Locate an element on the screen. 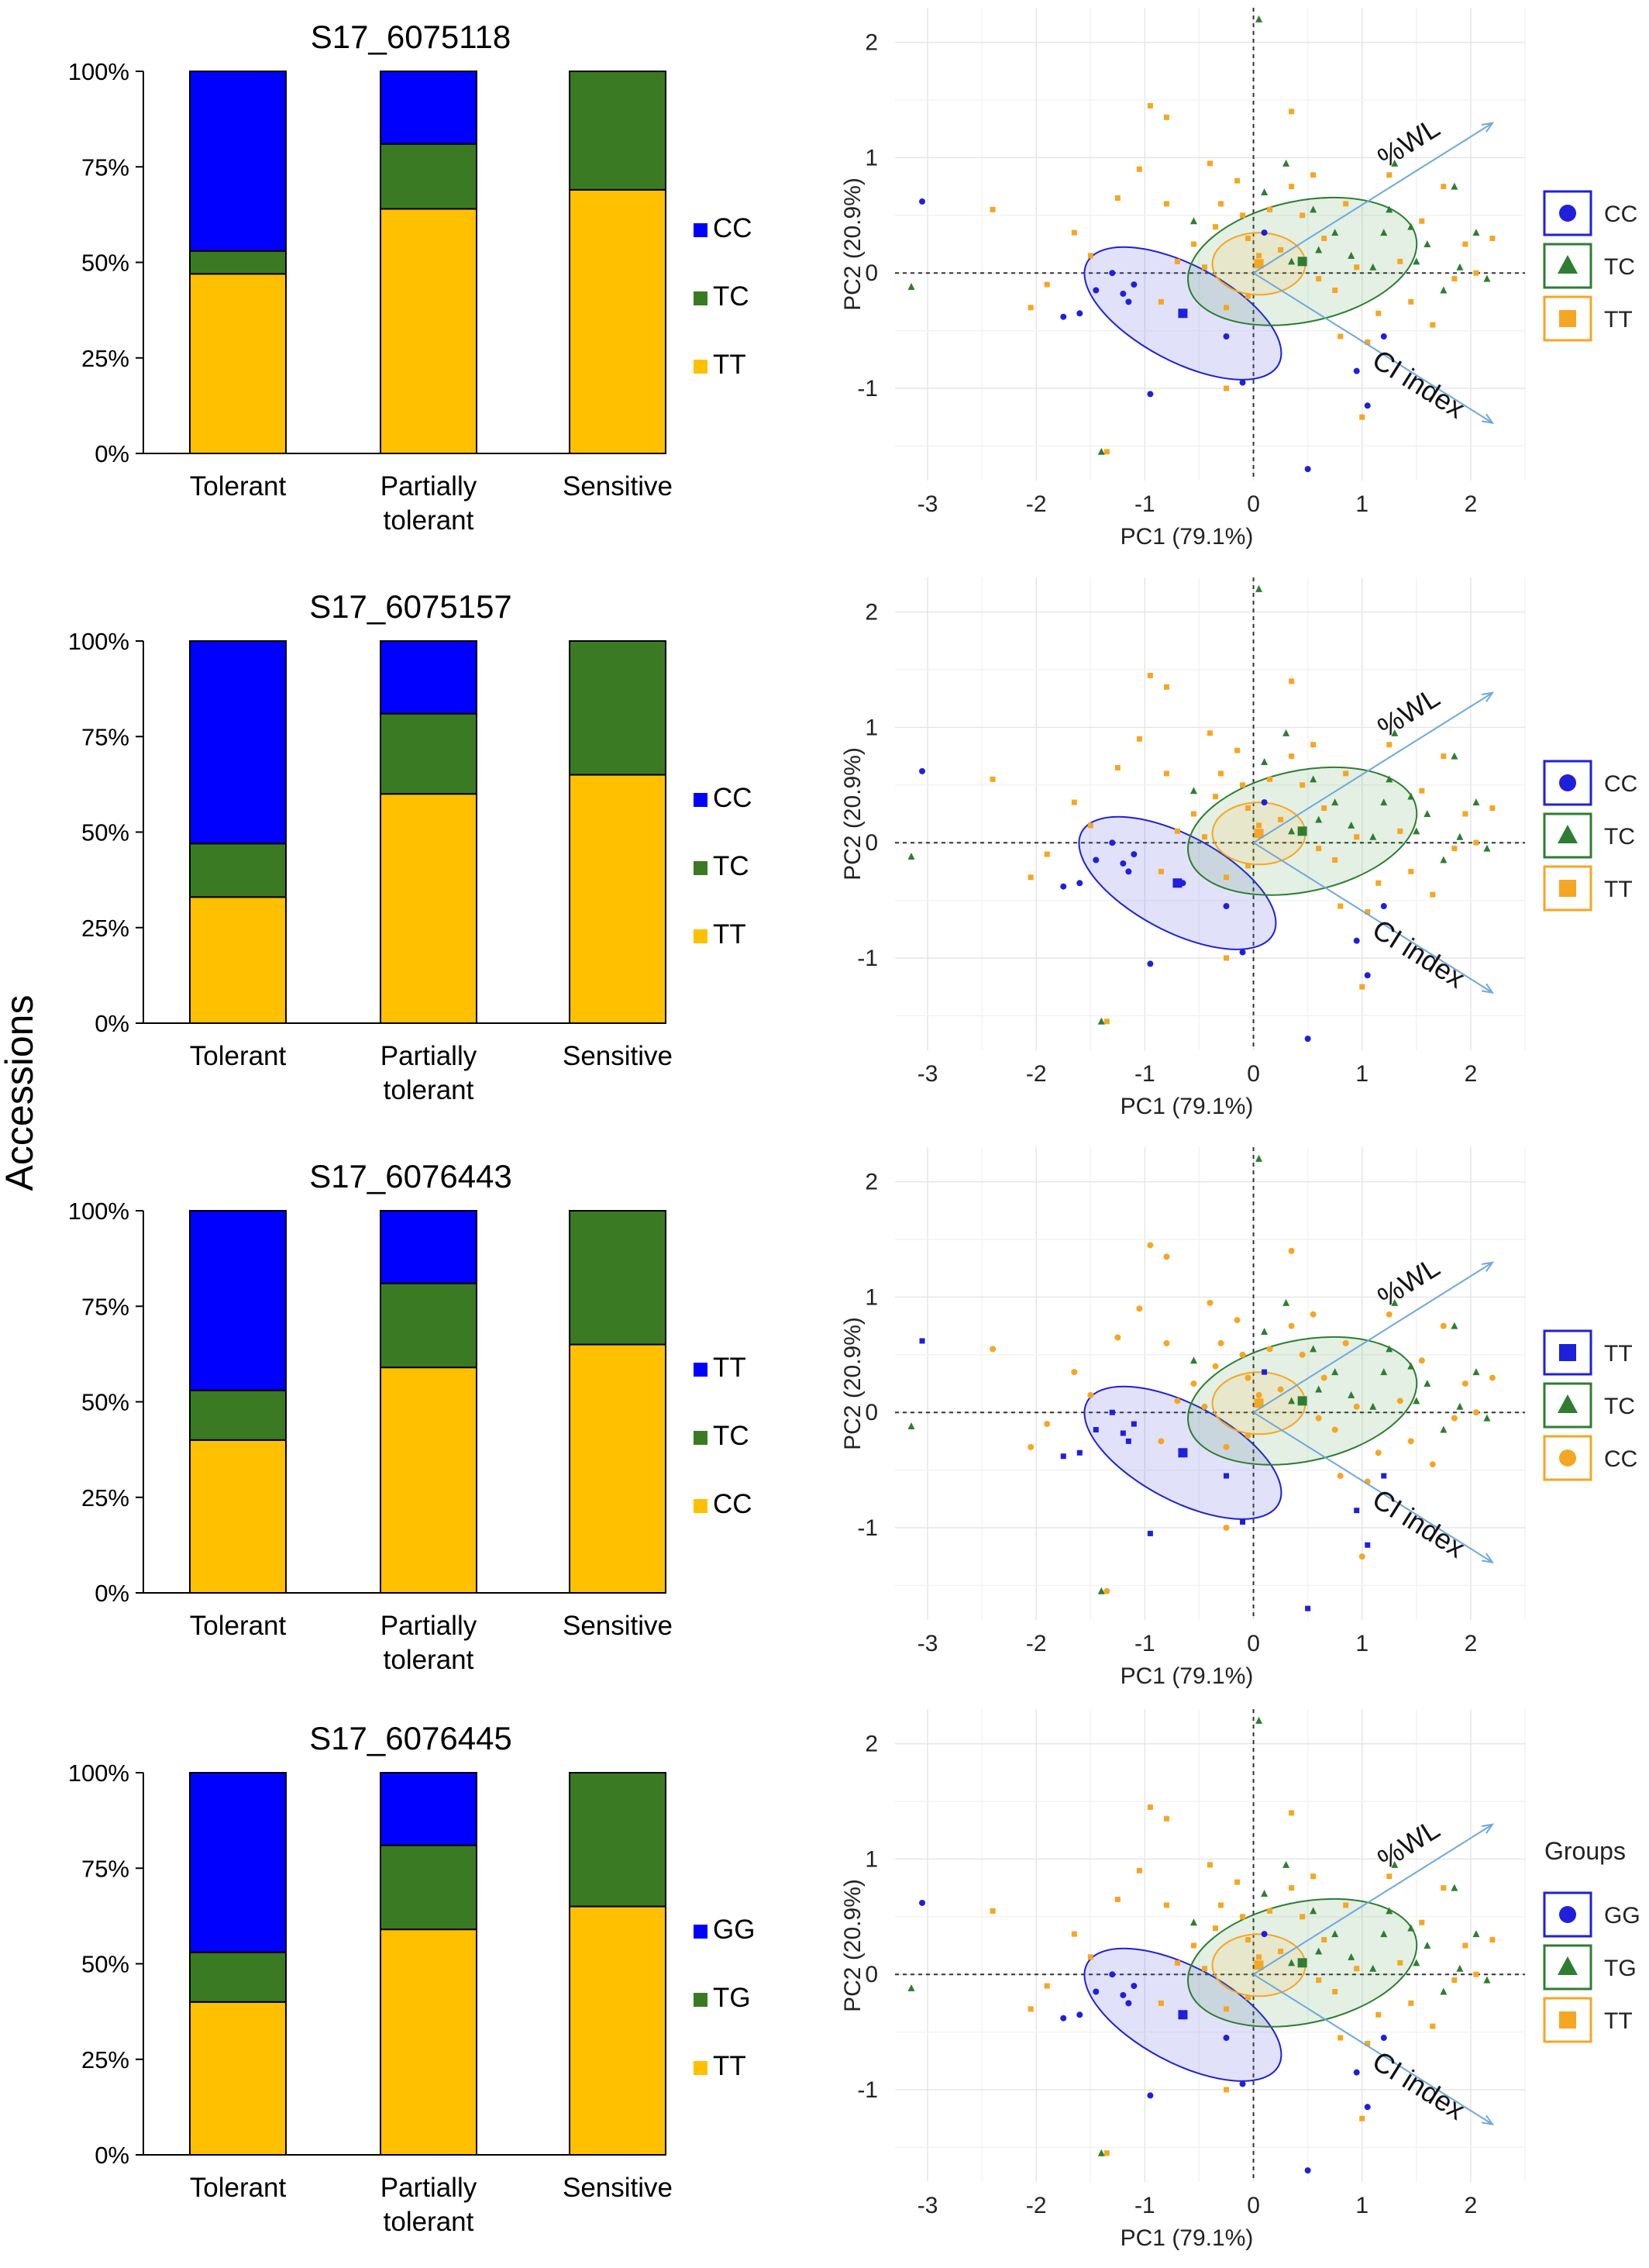  y-tick-label: 0 is located at coordinates (871, 1413).